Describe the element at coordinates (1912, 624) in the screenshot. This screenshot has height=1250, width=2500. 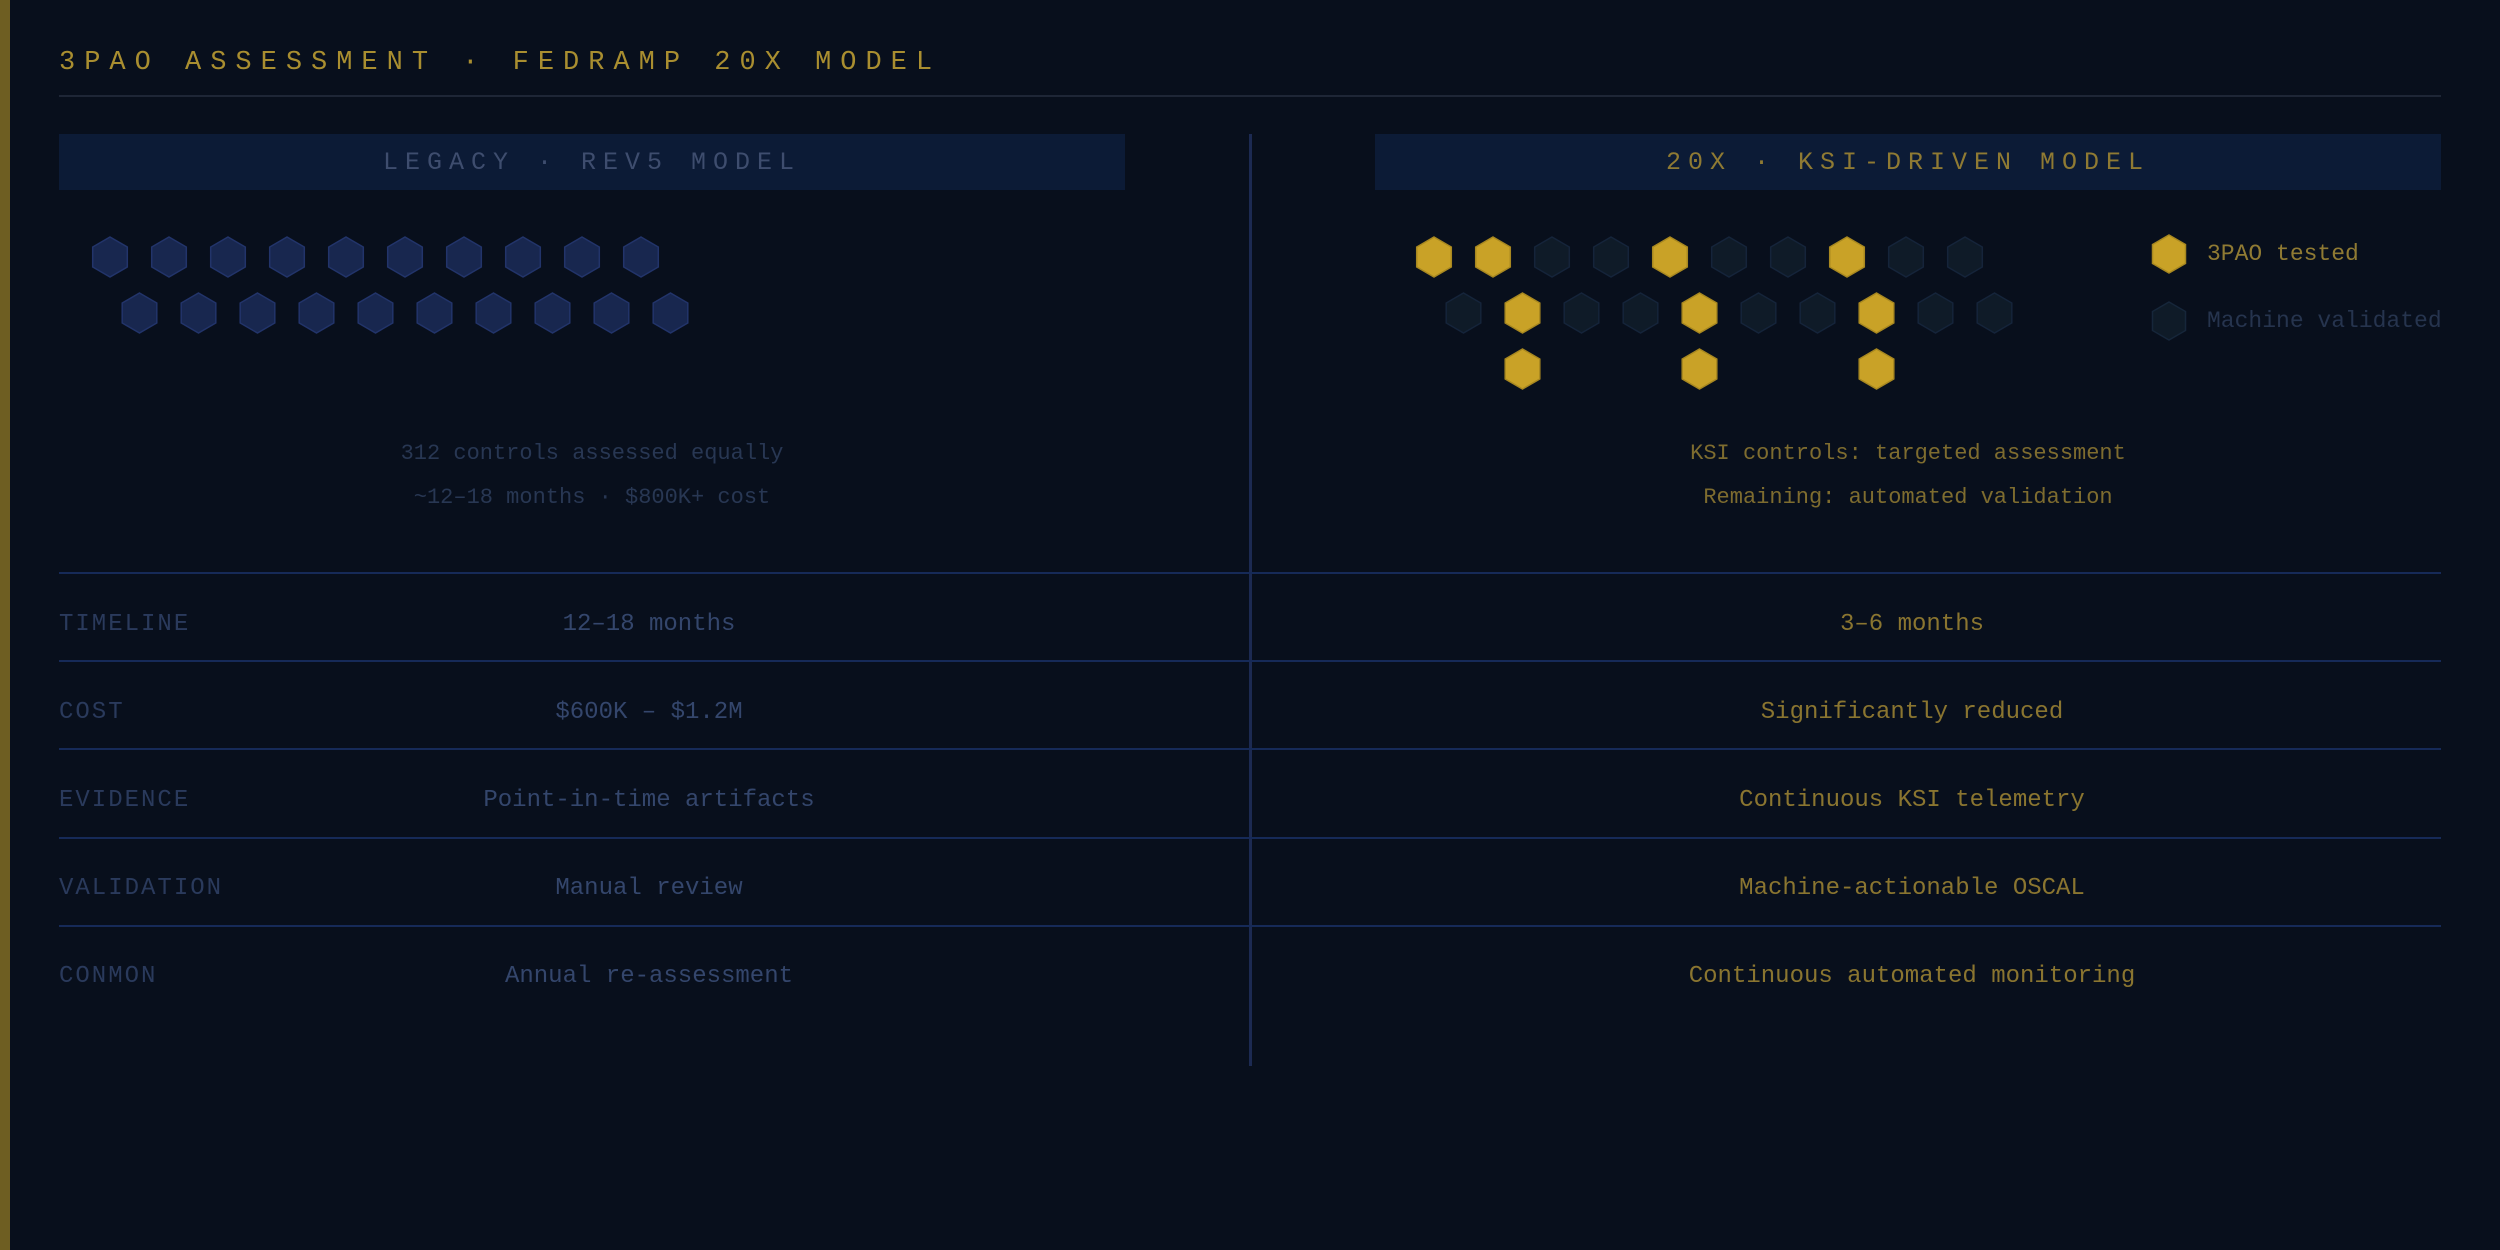
I see `row-ksi-value: 3–6 months` at that location.